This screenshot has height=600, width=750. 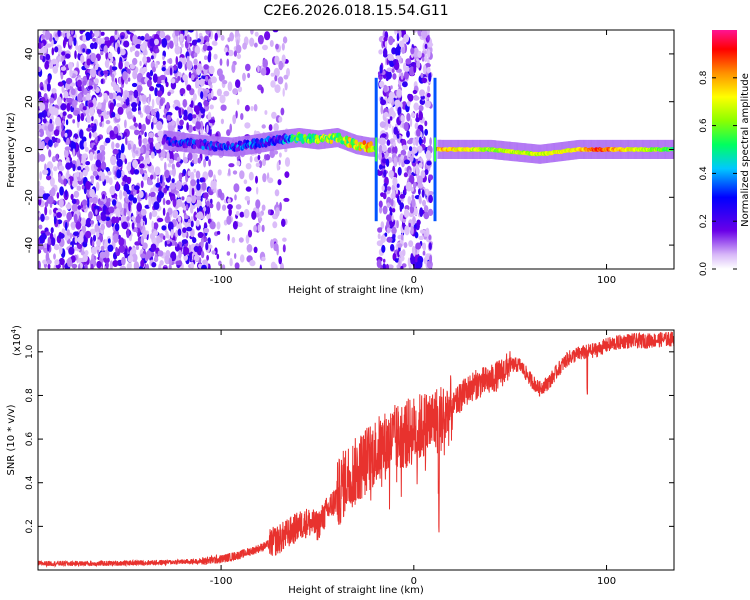 What do you see at coordinates (745, 150) in the screenshot?
I see `colorbar-label: Normalized spectral amplitude` at bounding box center [745, 150].